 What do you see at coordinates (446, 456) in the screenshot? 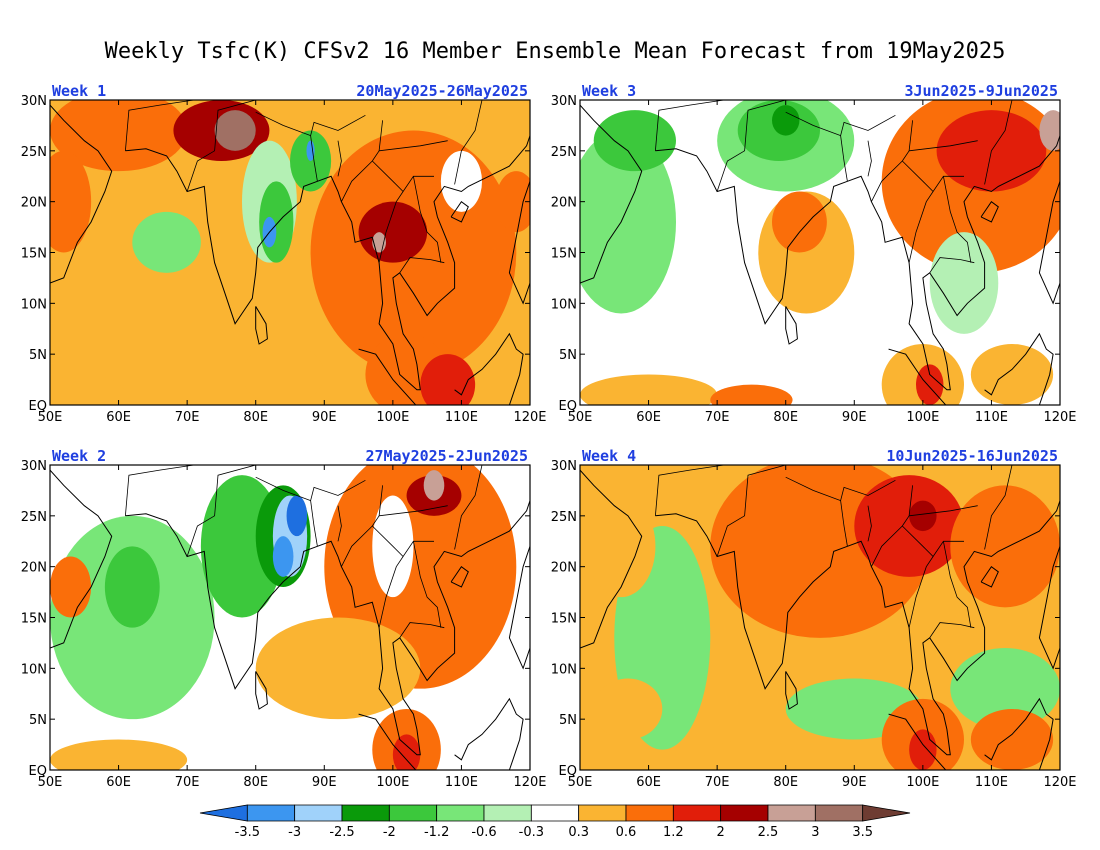
I see `date-range: 27May2025-2Jun2025` at bounding box center [446, 456].